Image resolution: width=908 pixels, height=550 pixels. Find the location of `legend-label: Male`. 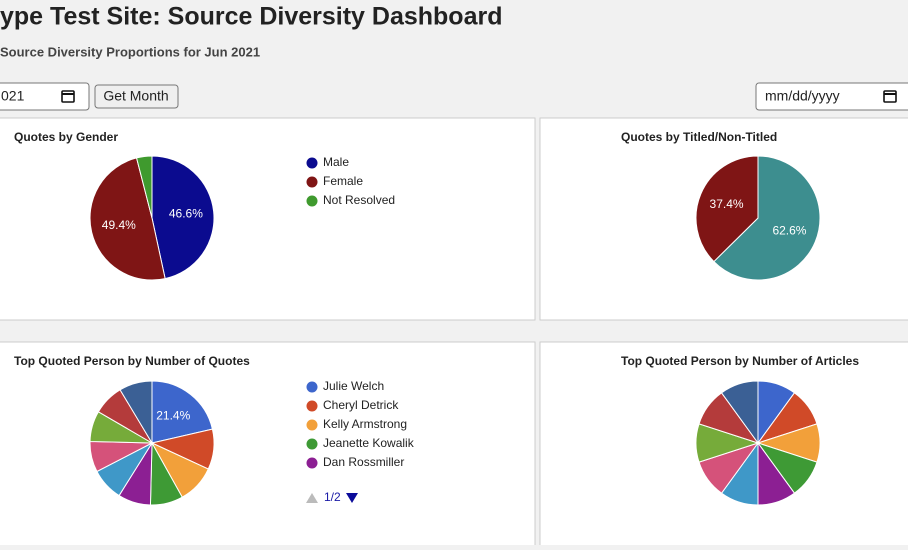

legend-label: Male is located at coordinates (336, 162).